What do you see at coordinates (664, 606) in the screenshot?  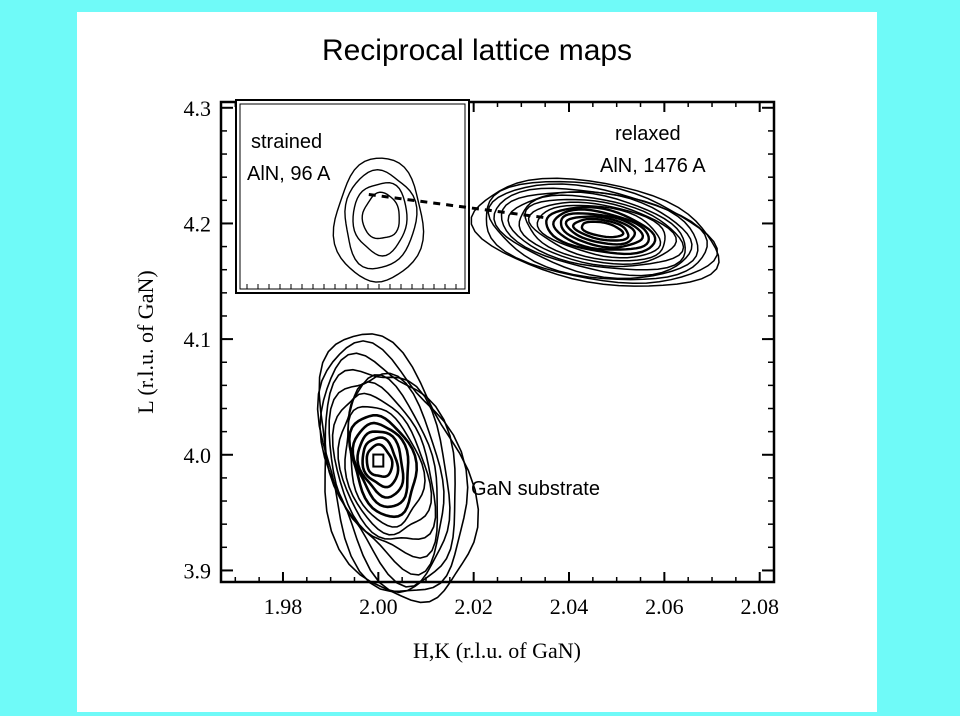 I see `x-tick-label: 2.06` at bounding box center [664, 606].